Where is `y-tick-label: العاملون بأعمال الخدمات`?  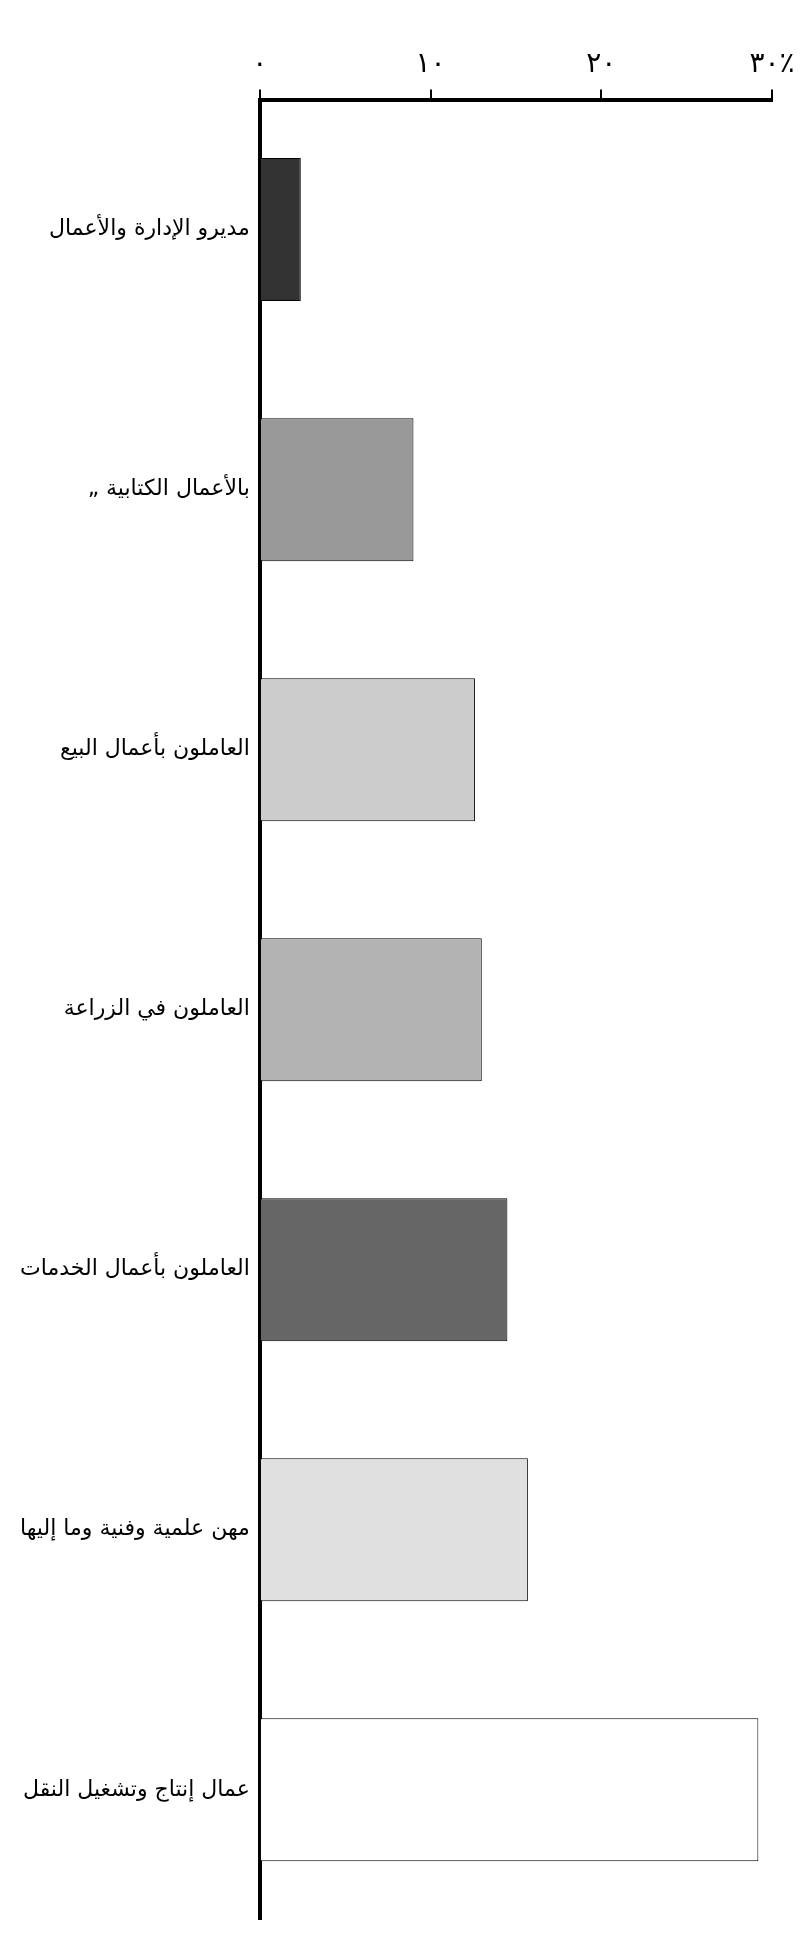 y-tick-label: العاملون بأعمال الخدمات is located at coordinates (134, 1266).